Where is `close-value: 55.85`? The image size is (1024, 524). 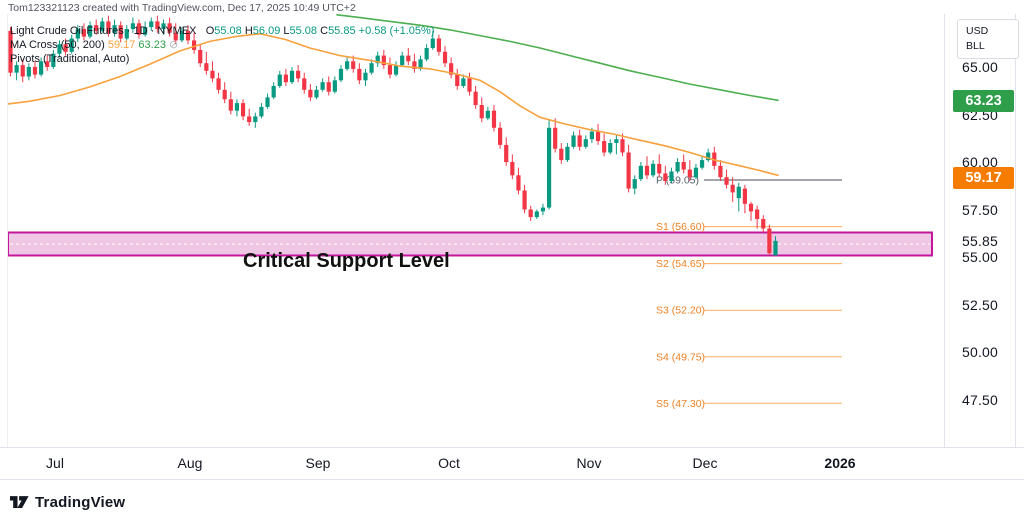 close-value: 55.85 is located at coordinates (342, 31).